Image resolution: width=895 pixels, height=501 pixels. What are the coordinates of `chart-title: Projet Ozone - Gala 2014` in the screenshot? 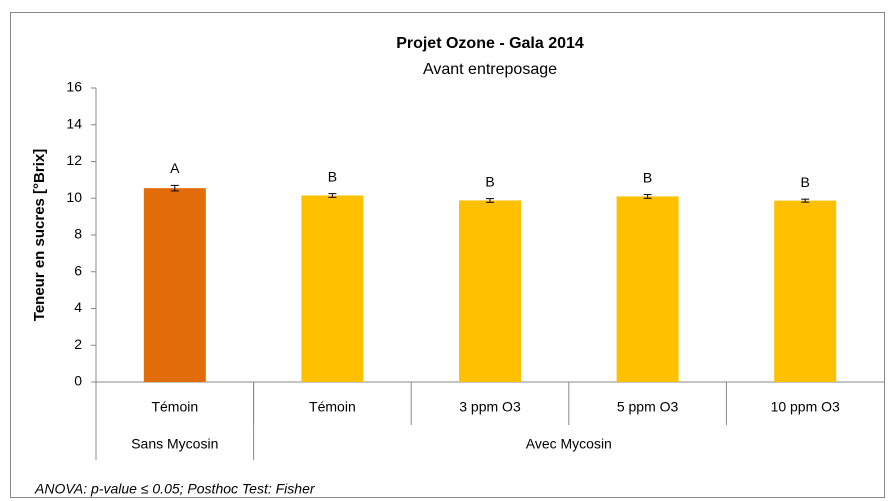 It's located at (490, 43).